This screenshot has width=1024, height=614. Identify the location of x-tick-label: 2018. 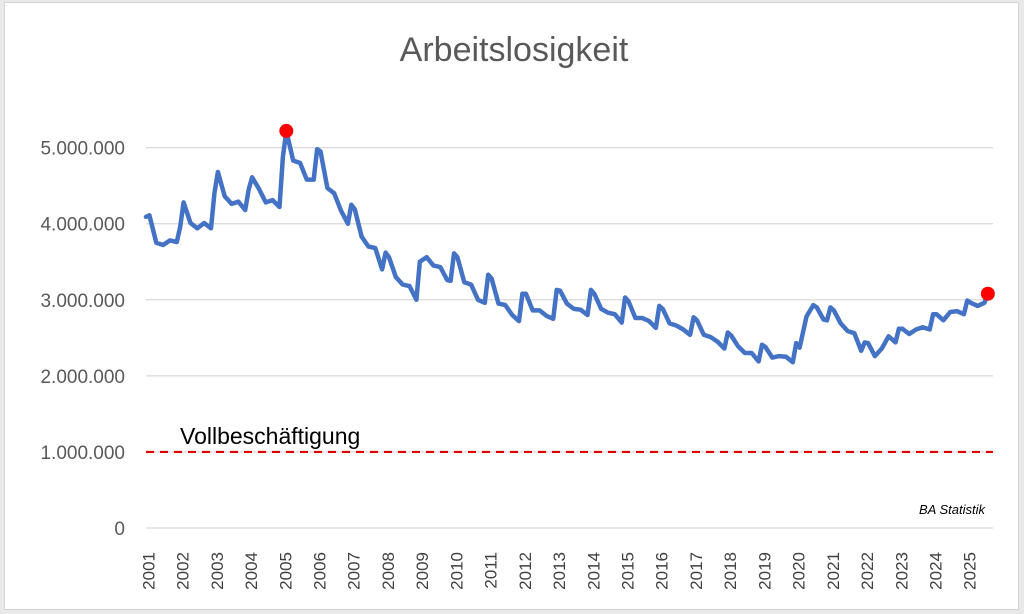
(730, 571).